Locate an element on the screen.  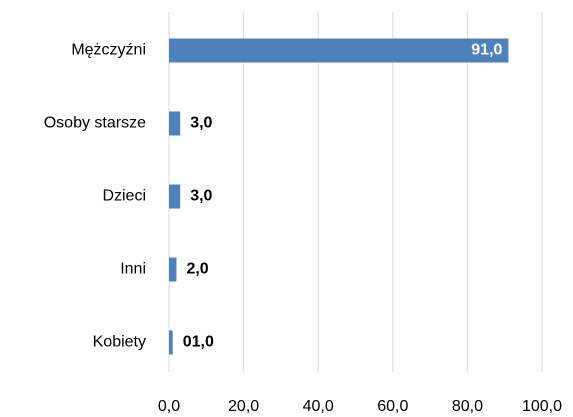
data-label: 01,0 is located at coordinates (198, 342).